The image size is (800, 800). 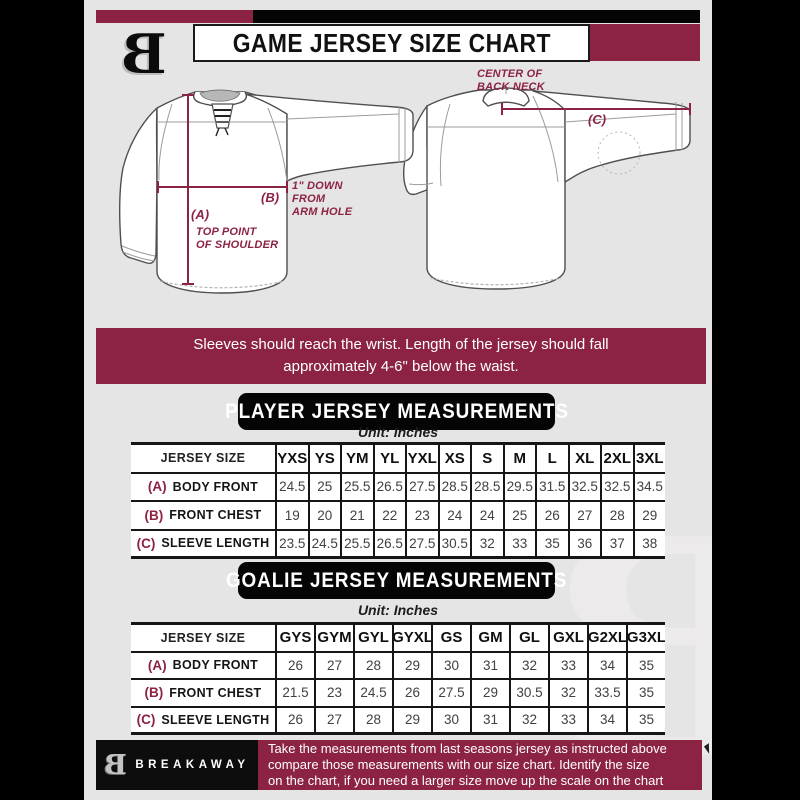 I want to click on size-column-header: YS, so click(x=323, y=459).